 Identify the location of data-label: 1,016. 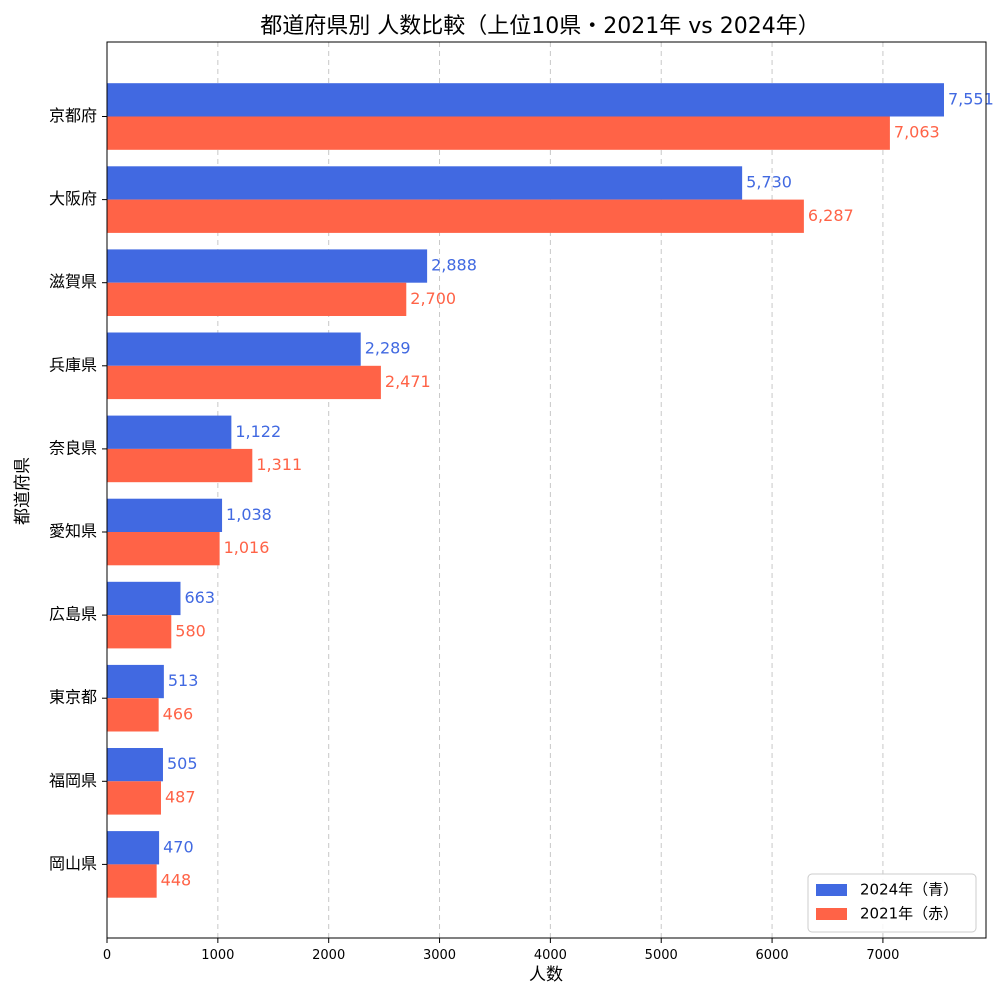
(247, 547).